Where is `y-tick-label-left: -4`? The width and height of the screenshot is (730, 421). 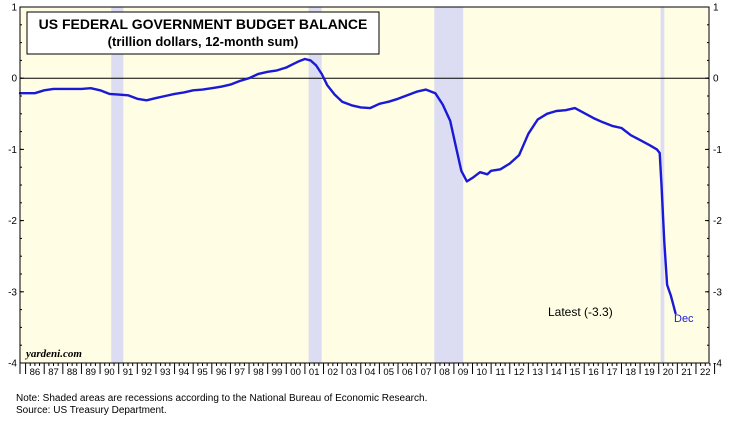 y-tick-label-left: -4 is located at coordinates (12, 364).